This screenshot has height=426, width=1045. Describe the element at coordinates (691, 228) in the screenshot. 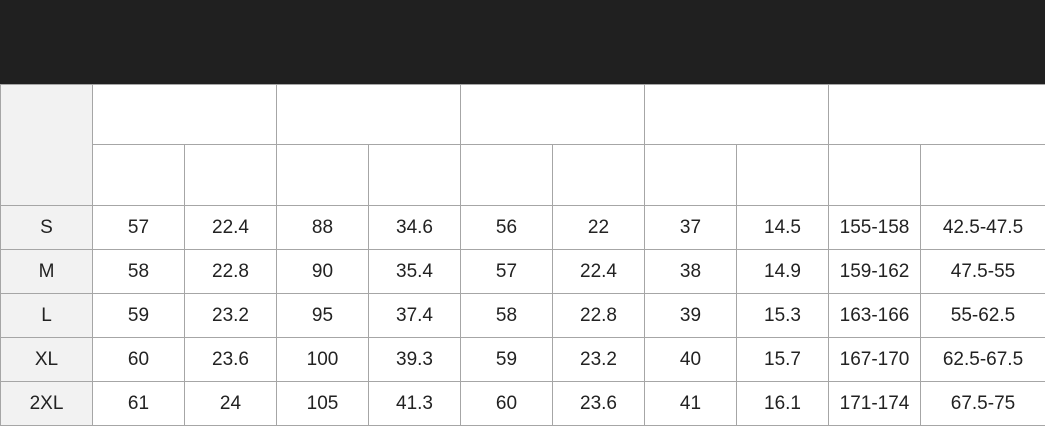

I see `table-cell: 37` at that location.